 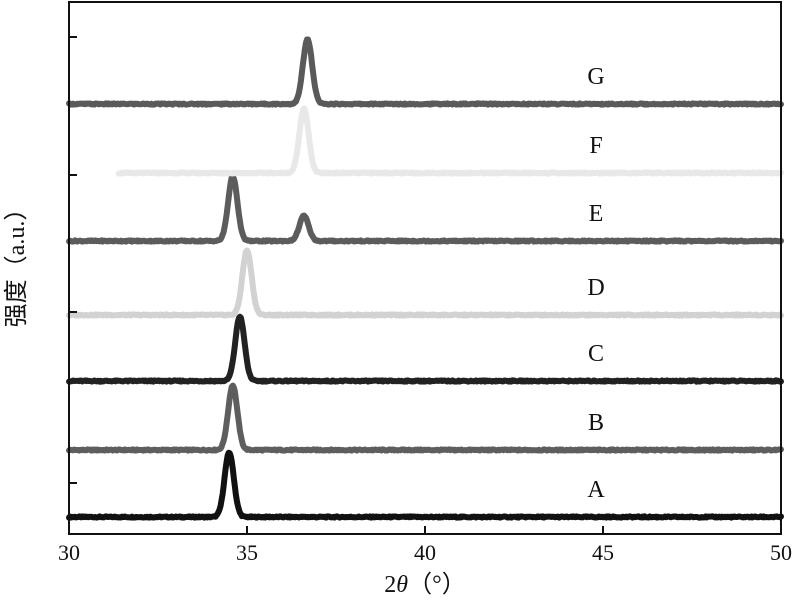 I want to click on series-label-E: E, so click(x=596, y=214).